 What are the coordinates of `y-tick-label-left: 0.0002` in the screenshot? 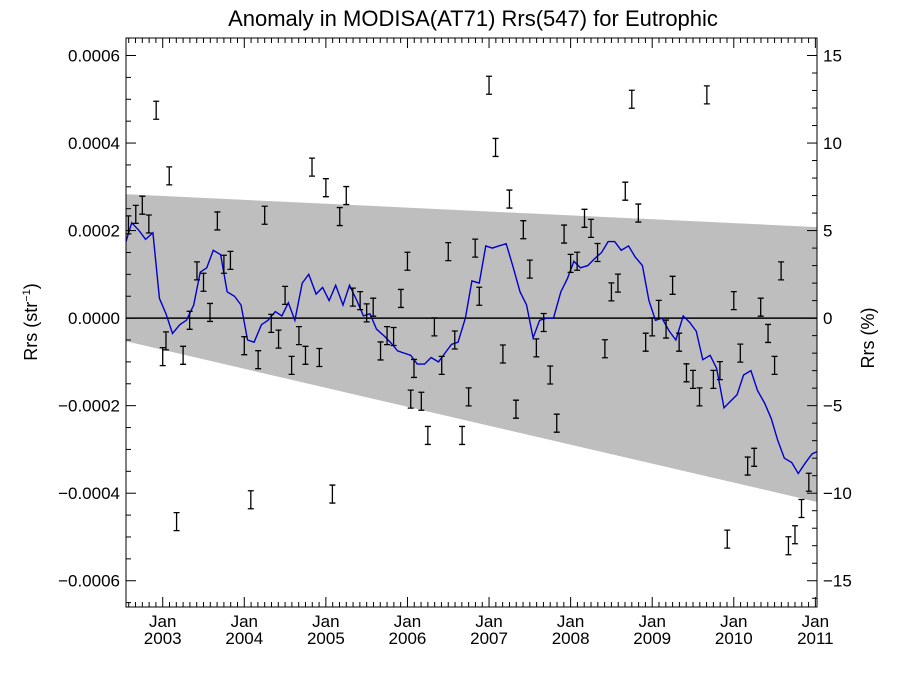 It's located at (94, 231).